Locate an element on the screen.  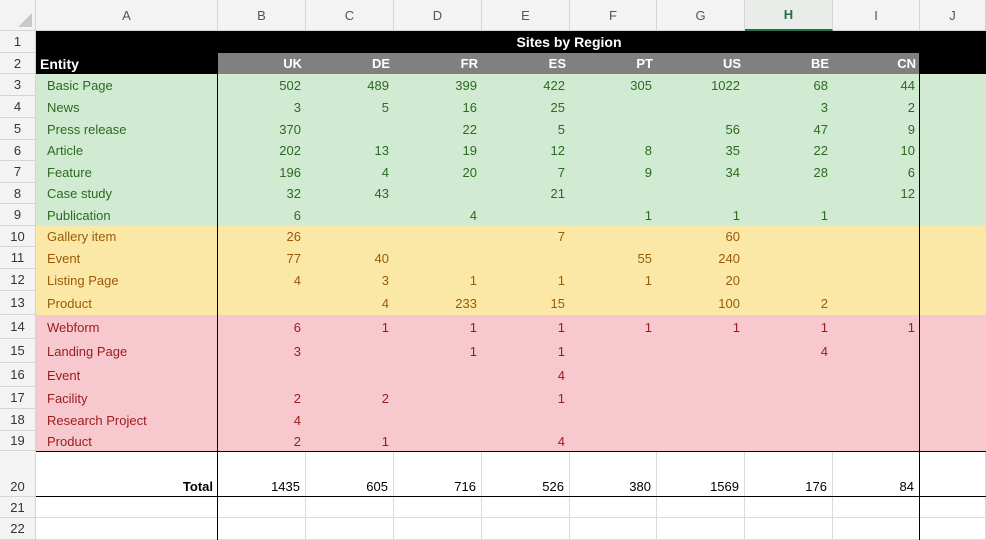
entity-header: Entity is located at coordinates (127, 63).